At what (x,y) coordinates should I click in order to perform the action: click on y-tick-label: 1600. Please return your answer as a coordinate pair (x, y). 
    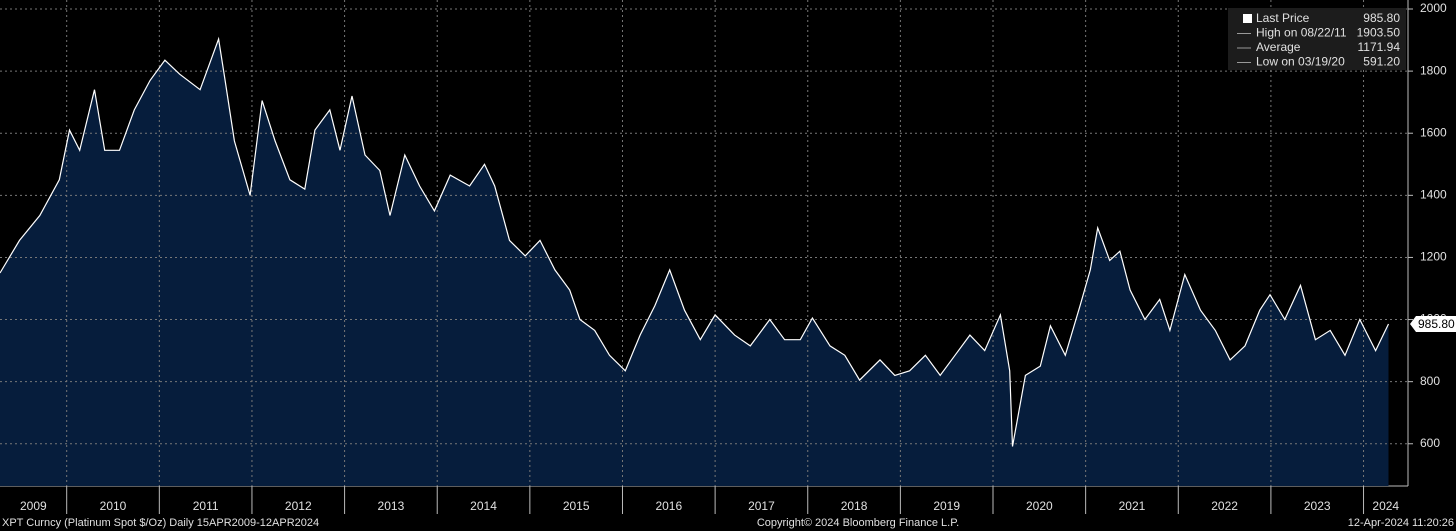
    Looking at the image, I should click on (1433, 132).